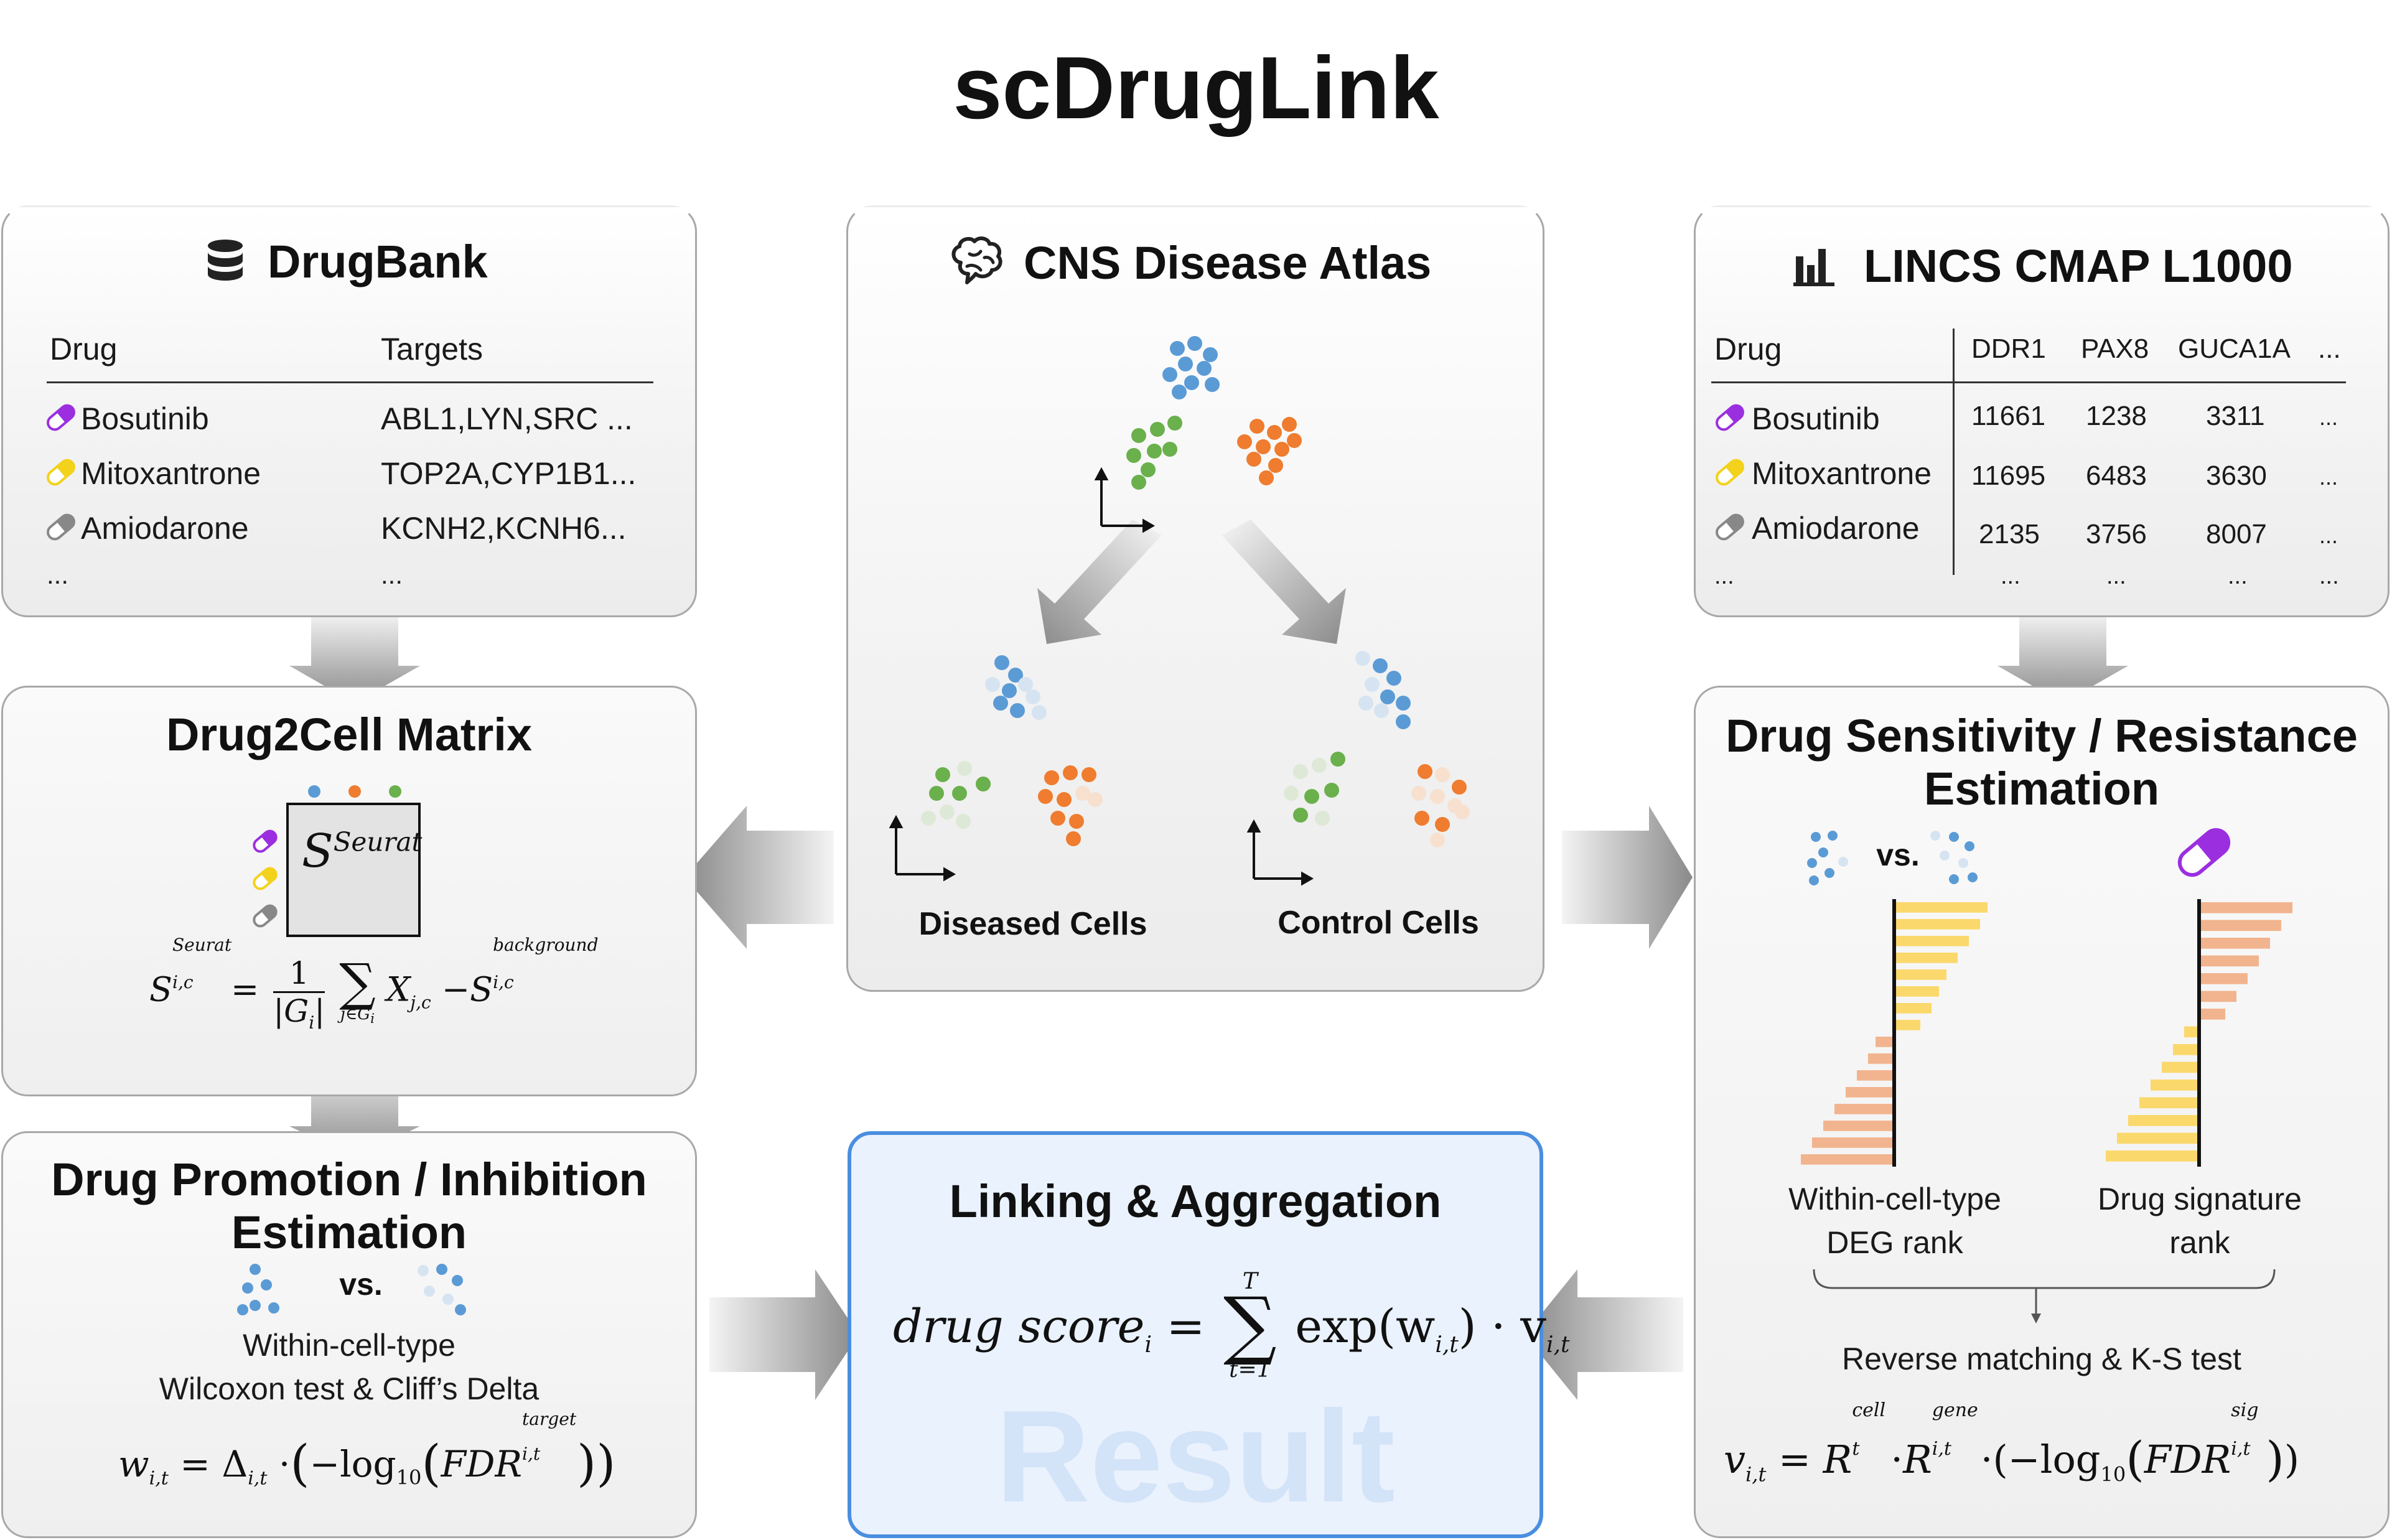 The height and width of the screenshot is (1540, 2392). I want to click on lincs-cell: 6483, so click(2116, 476).